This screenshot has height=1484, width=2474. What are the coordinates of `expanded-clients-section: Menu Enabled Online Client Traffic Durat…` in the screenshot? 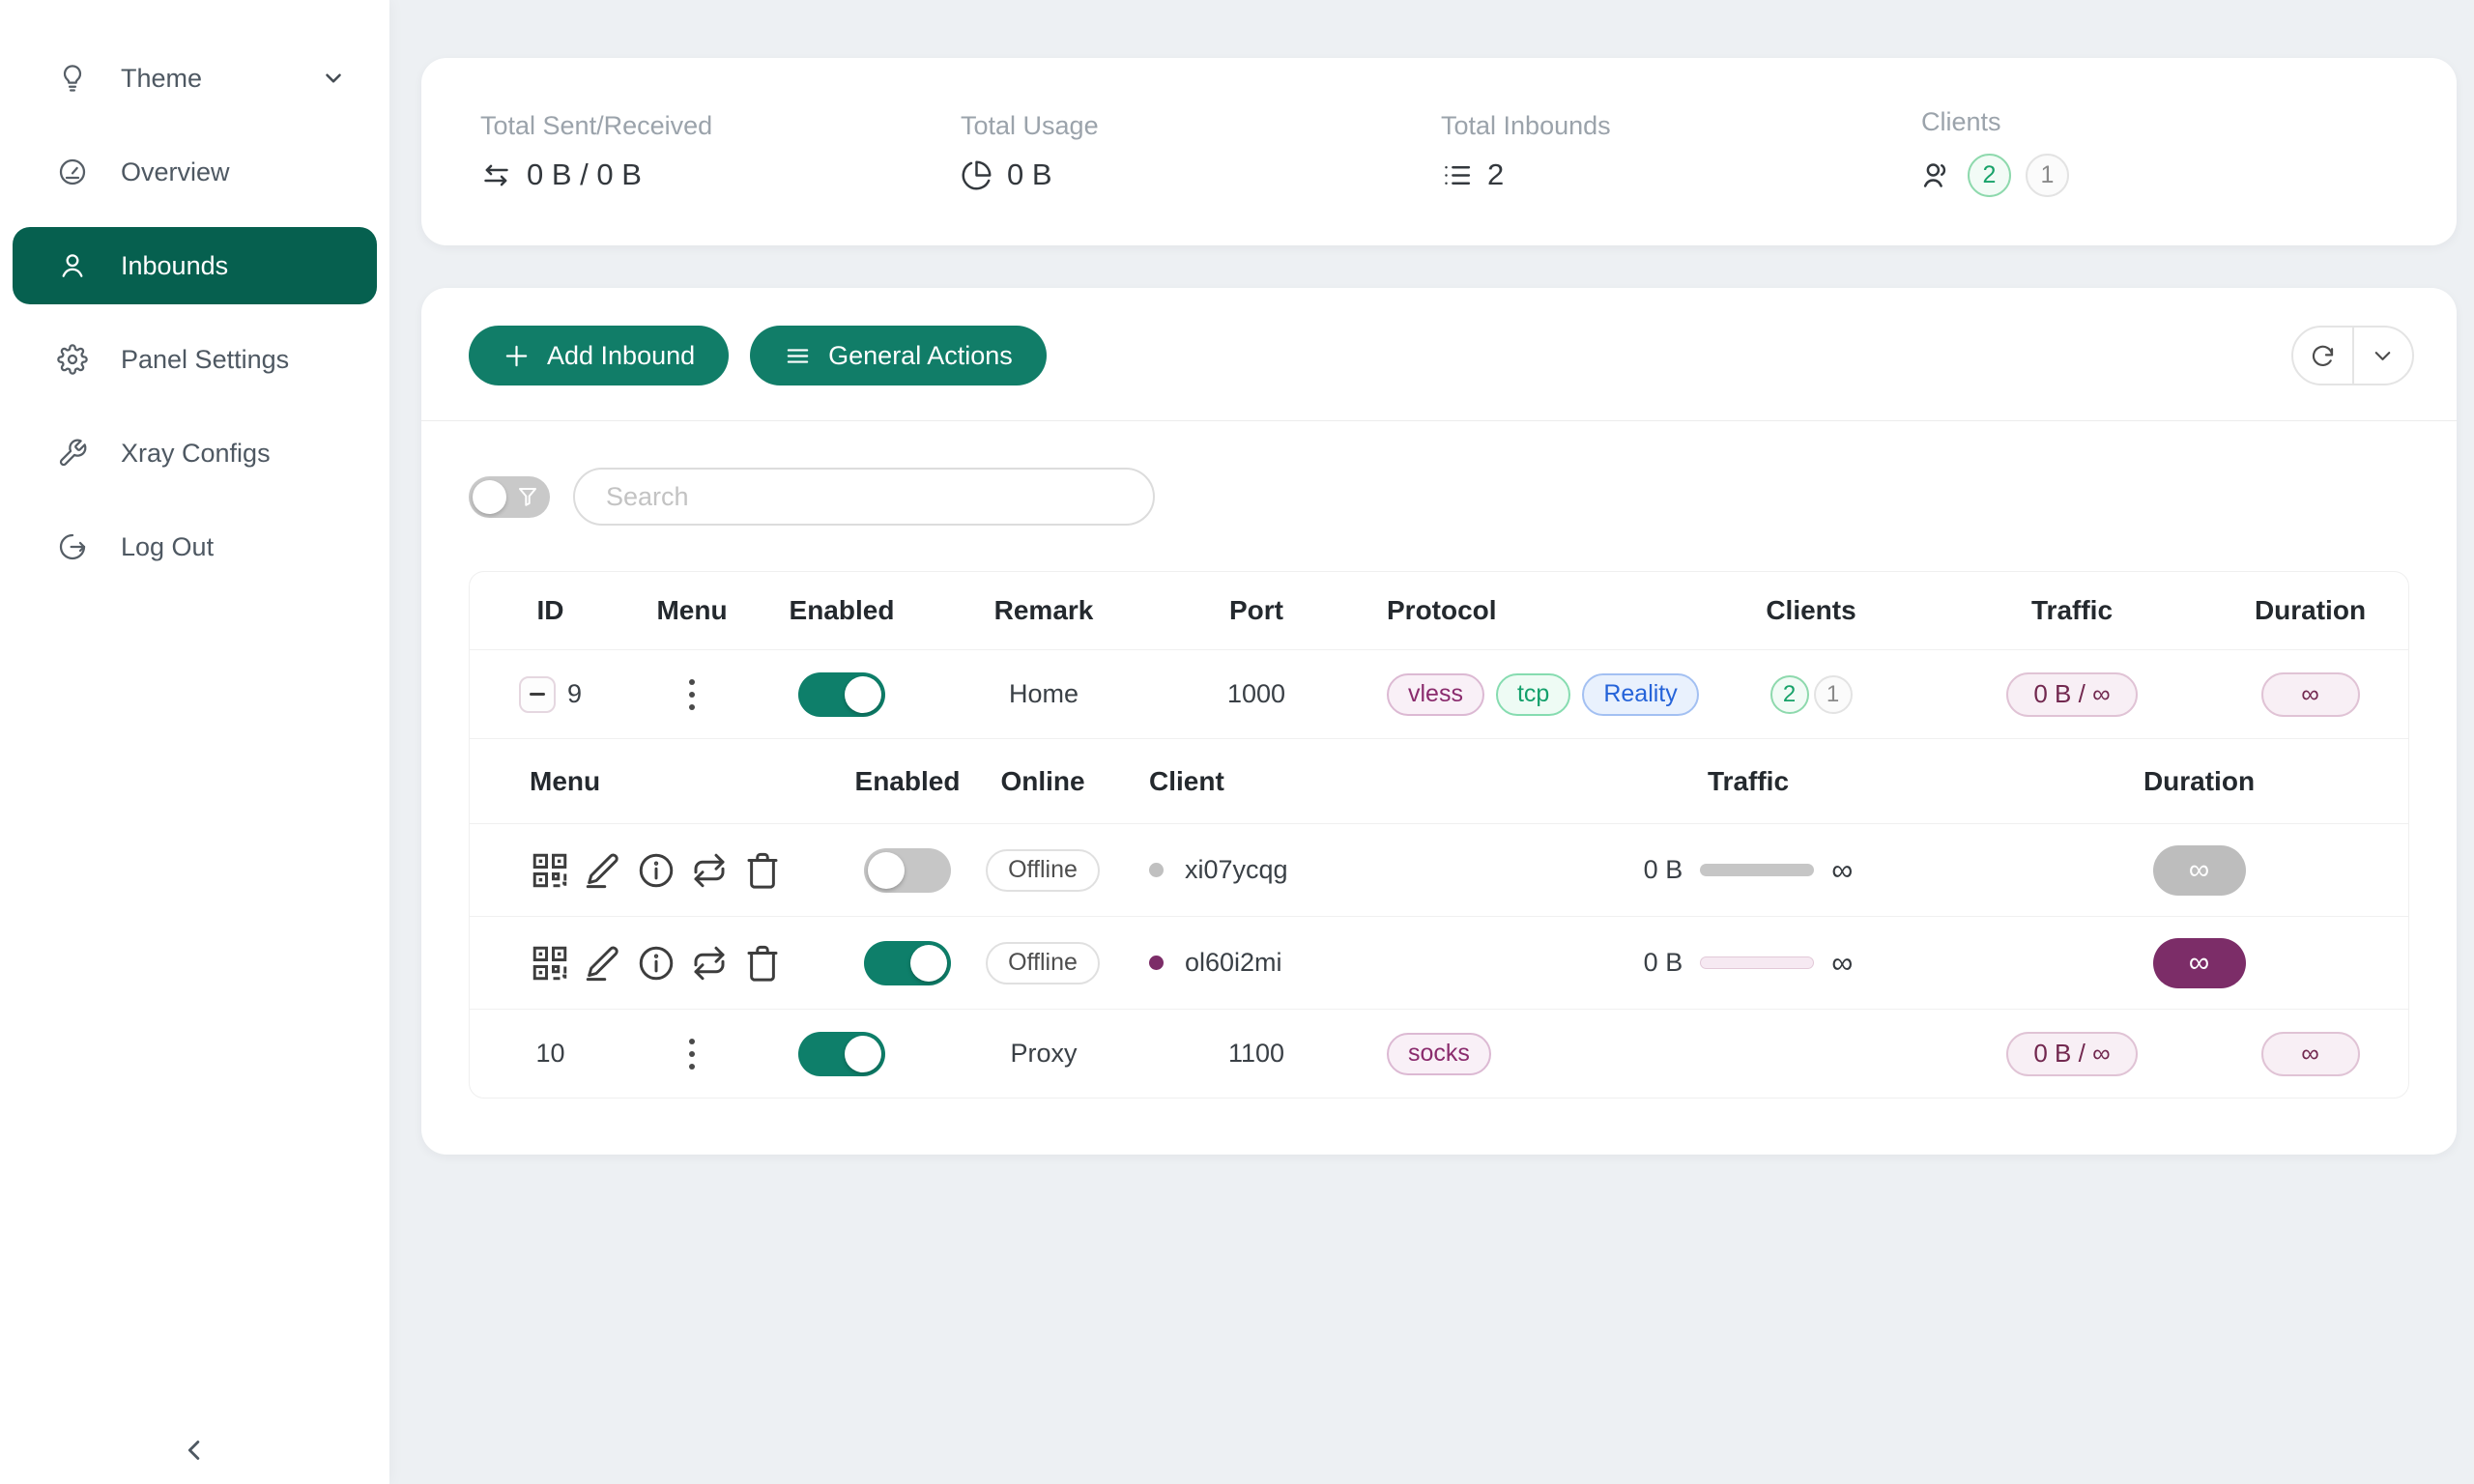 It's located at (1439, 873).